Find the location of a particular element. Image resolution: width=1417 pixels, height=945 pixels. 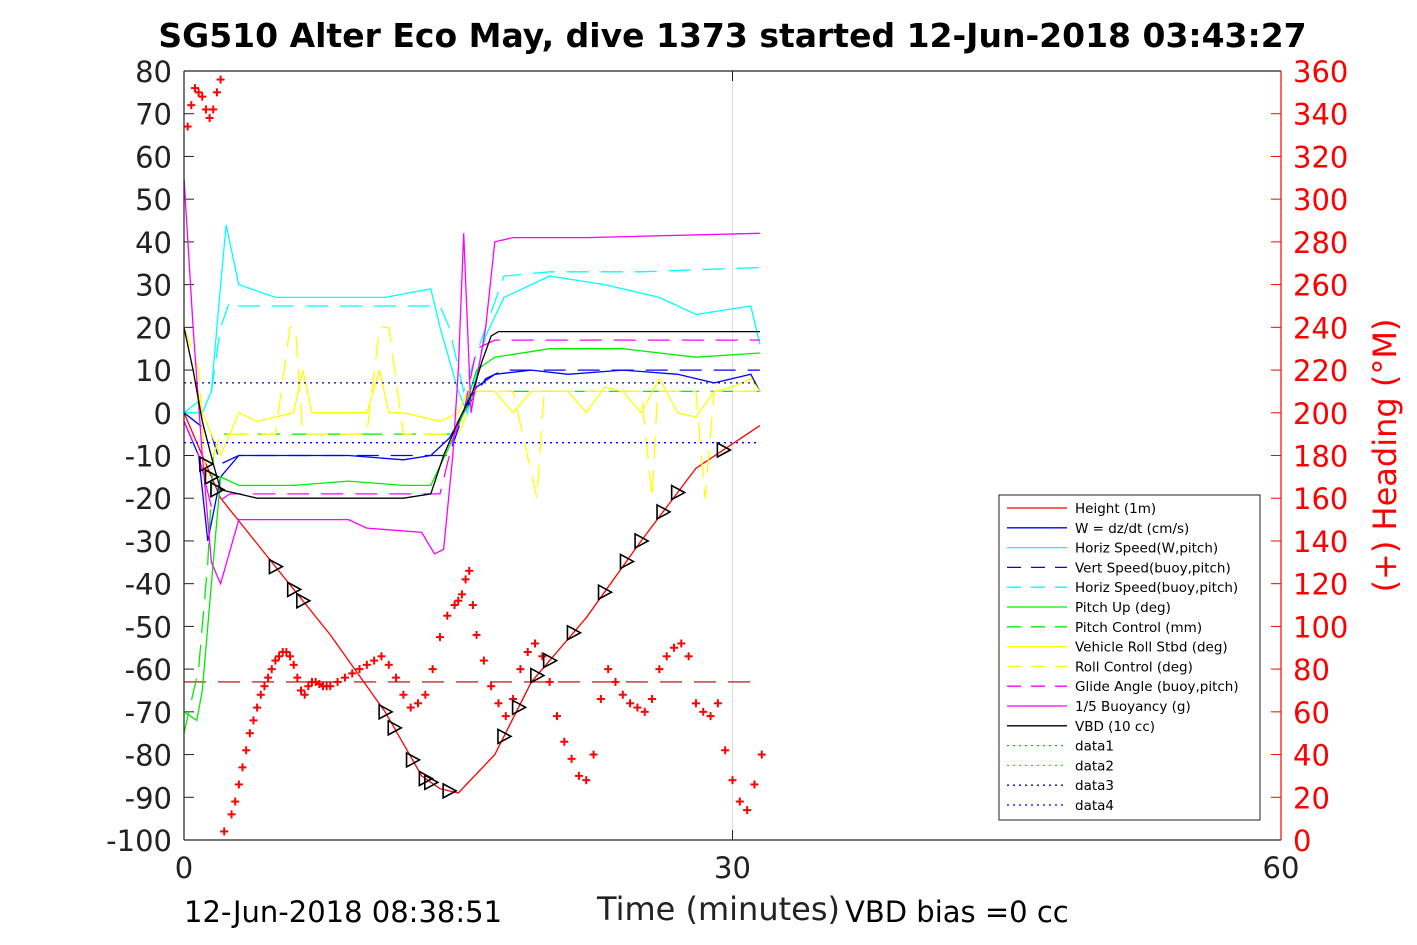

legend-label: Height (1m) is located at coordinates (1115, 509).